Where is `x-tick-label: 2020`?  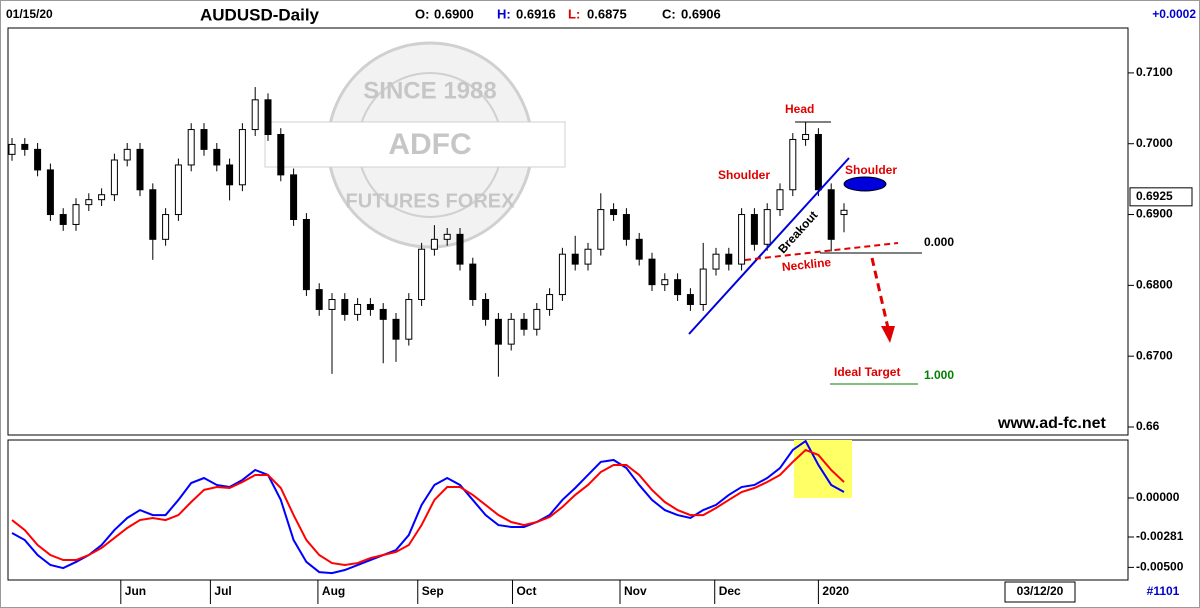 x-tick-label: 2020 is located at coordinates (835, 591).